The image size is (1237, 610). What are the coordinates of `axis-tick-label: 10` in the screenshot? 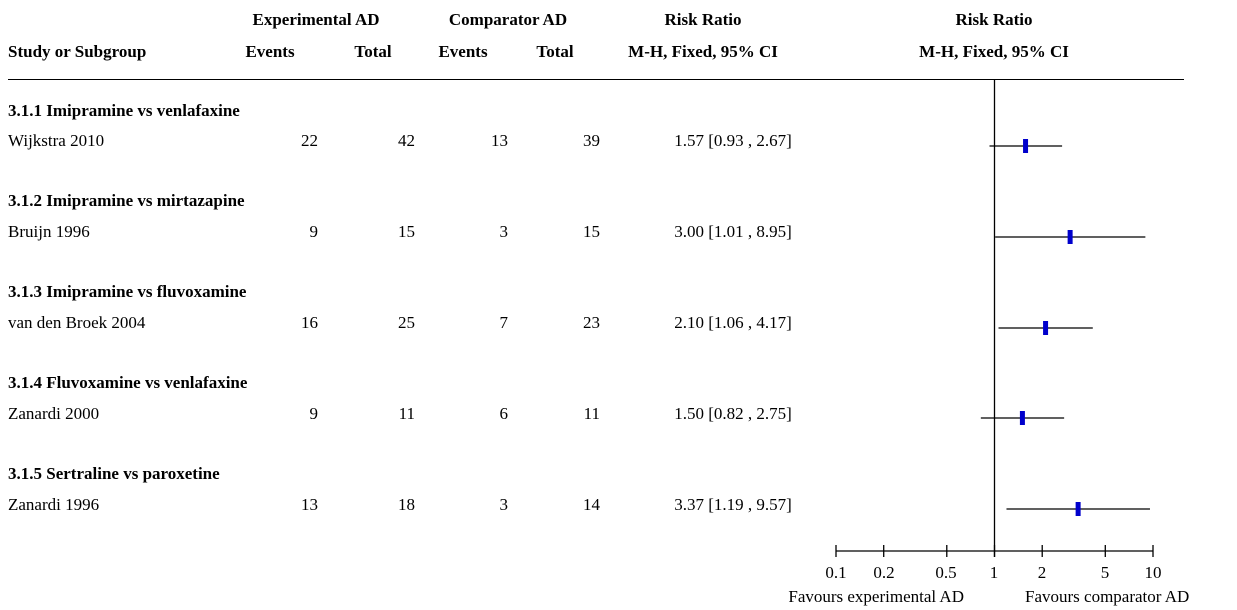 It's located at (1153, 572).